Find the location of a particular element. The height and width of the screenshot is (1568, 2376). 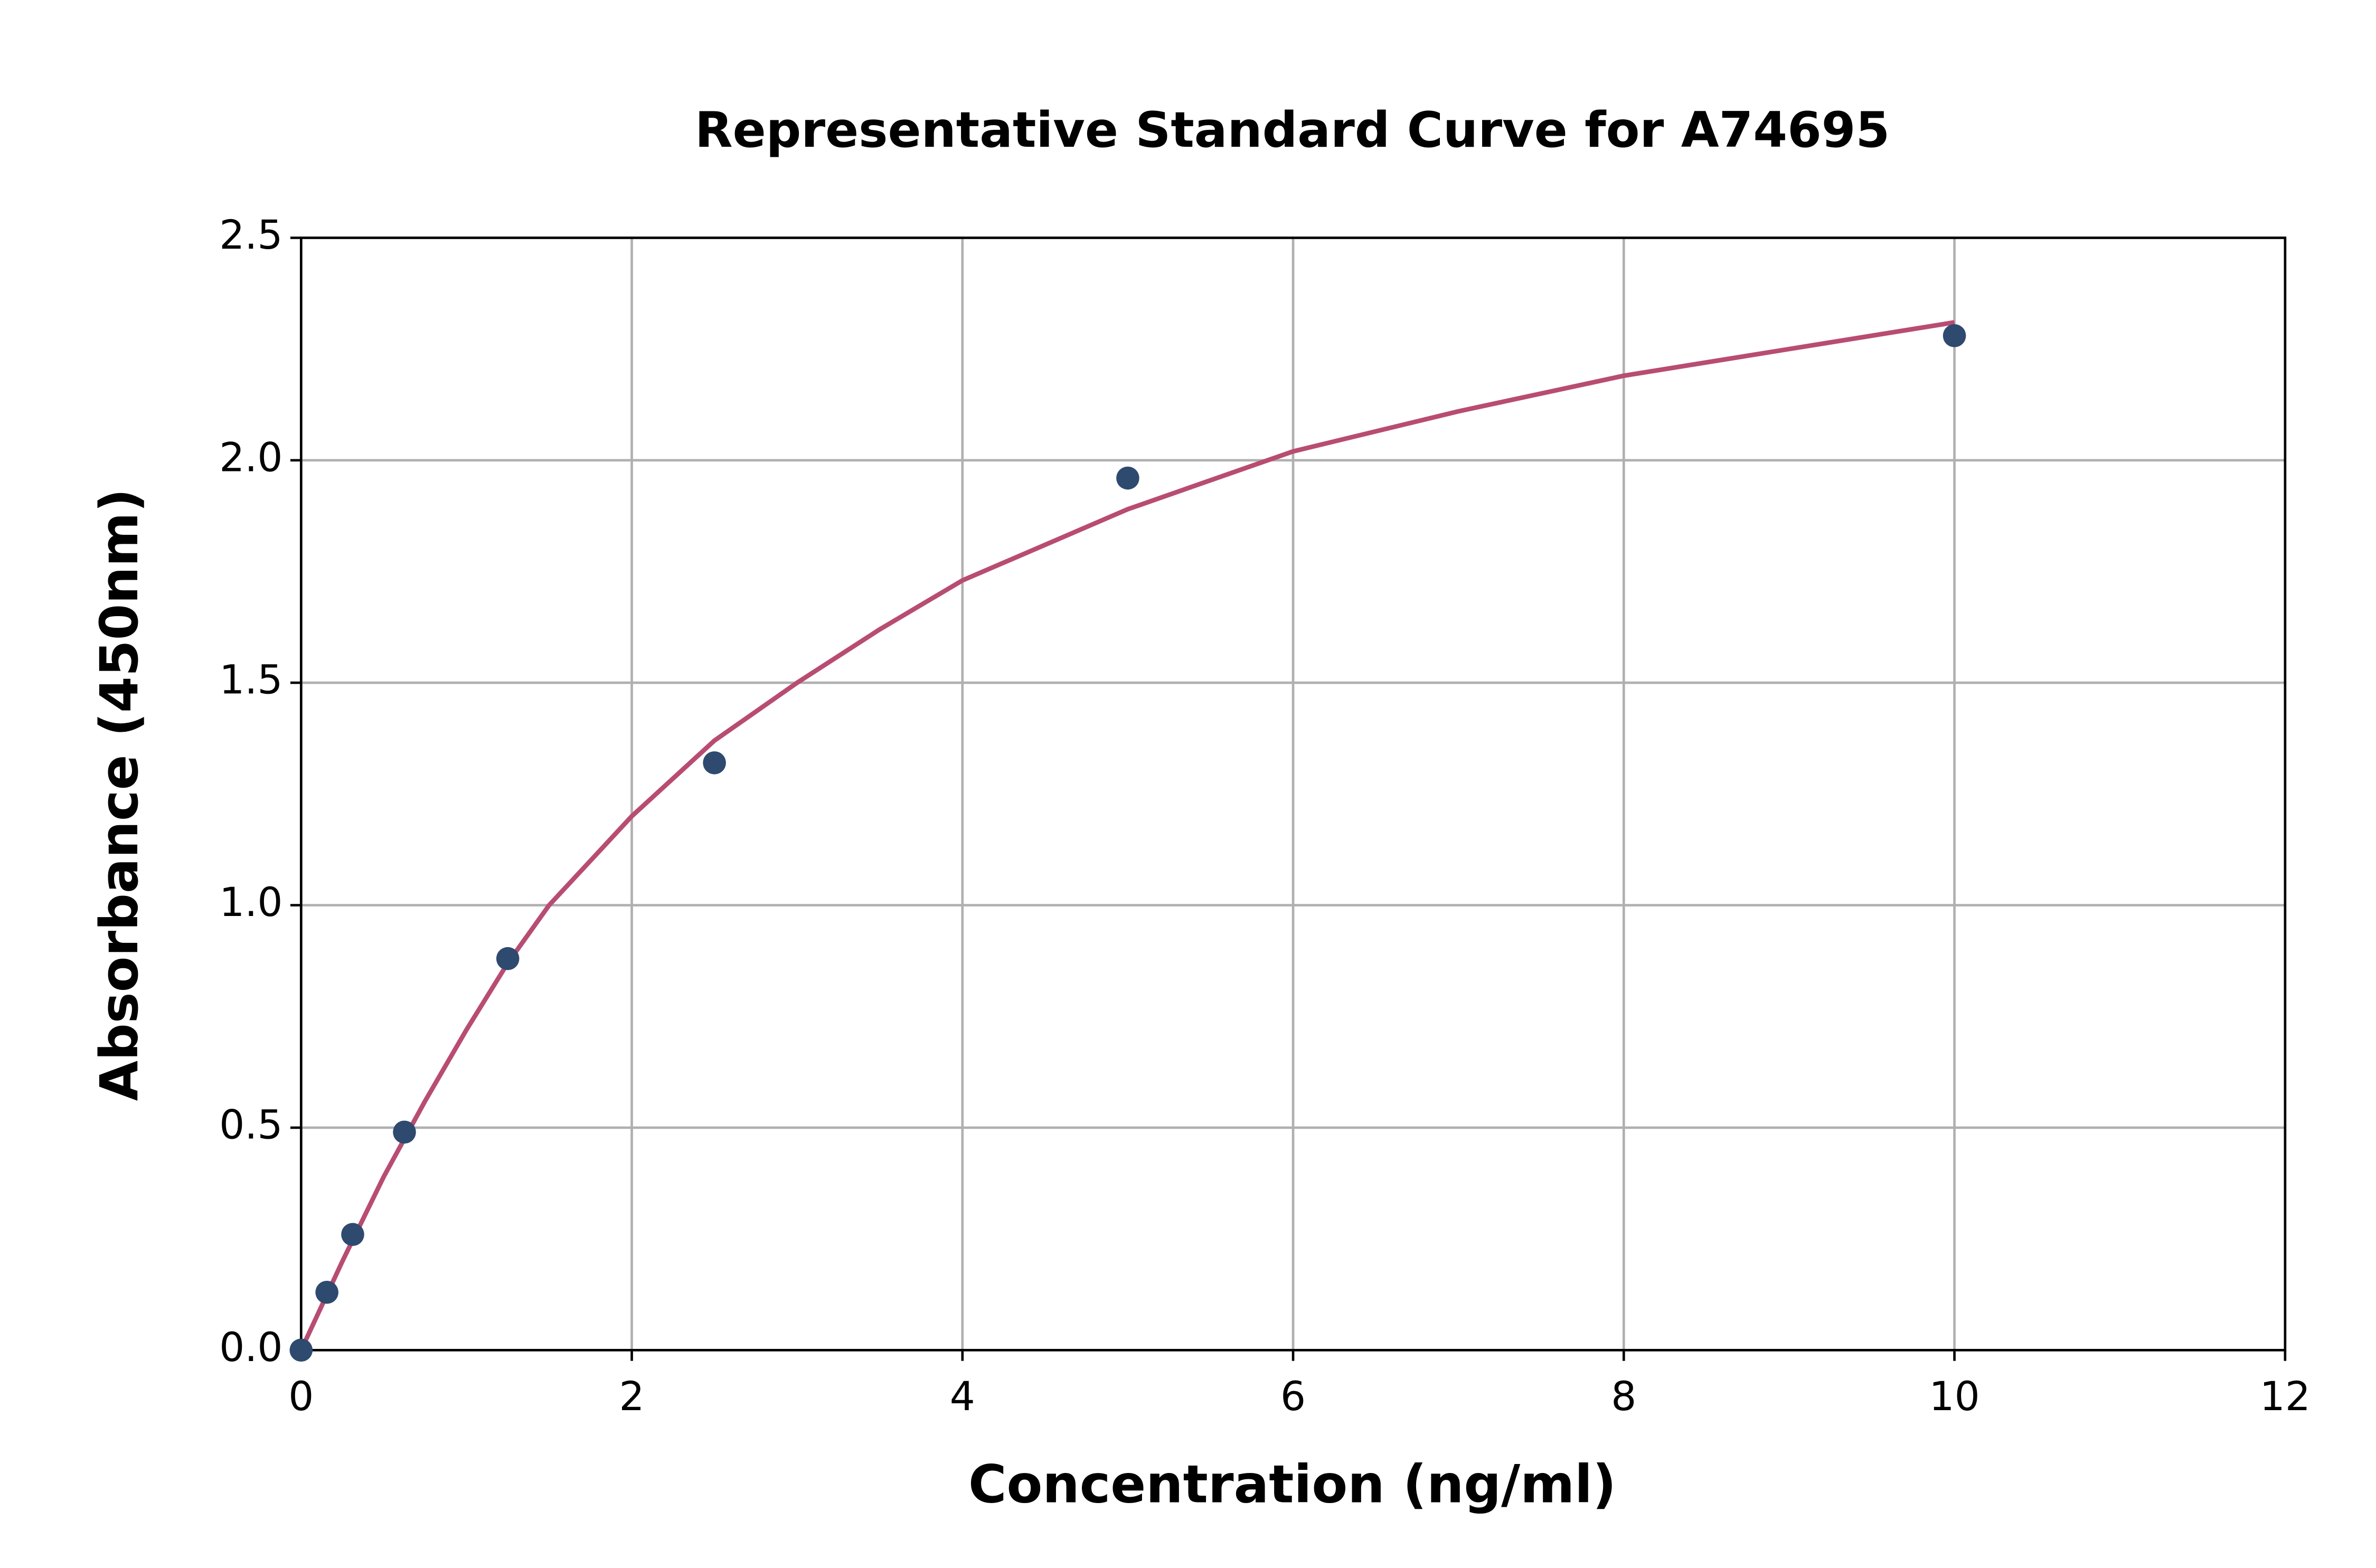

y-tick-label: 1.5 is located at coordinates (251, 680).